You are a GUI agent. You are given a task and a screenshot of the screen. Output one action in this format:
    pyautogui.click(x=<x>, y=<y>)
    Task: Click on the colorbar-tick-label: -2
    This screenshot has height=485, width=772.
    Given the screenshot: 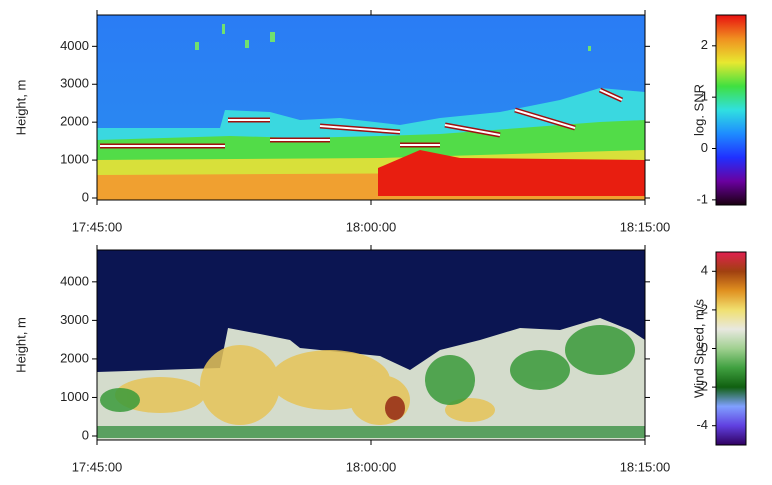 What is the action you would take?
    pyautogui.click(x=702, y=386)
    